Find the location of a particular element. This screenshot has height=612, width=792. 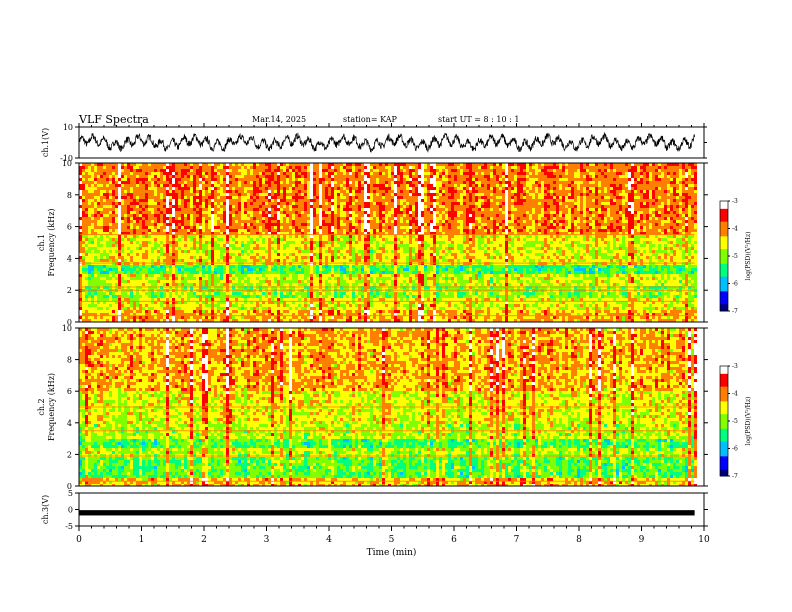

ch1-waveform-ytick-label: -10 is located at coordinates (66, 158).